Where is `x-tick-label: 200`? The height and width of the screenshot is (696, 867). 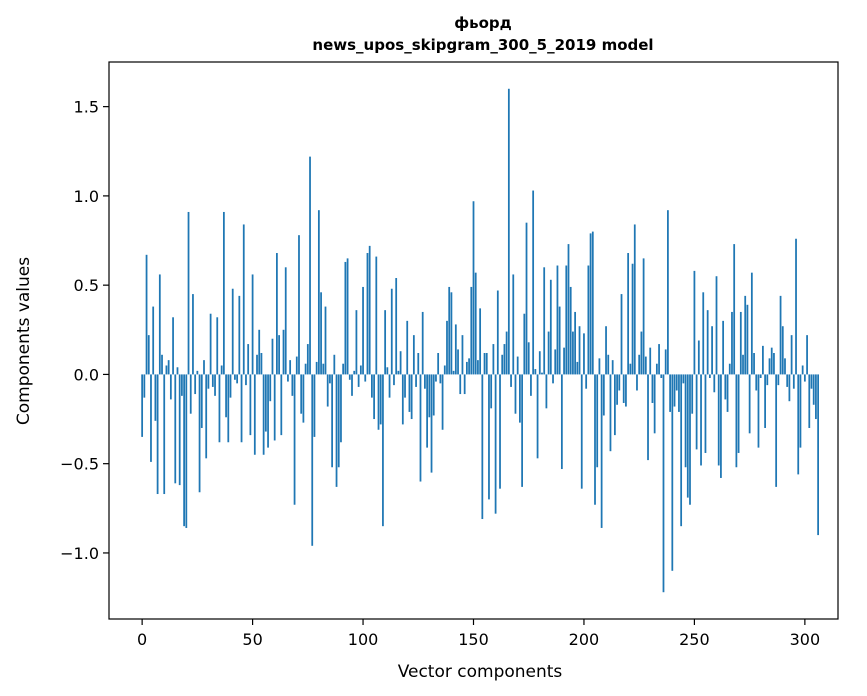 x-tick-label: 200 is located at coordinates (584, 639).